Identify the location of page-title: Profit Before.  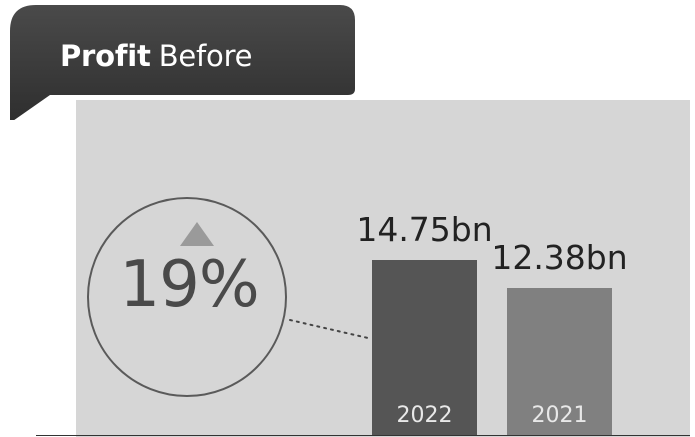
(156, 56).